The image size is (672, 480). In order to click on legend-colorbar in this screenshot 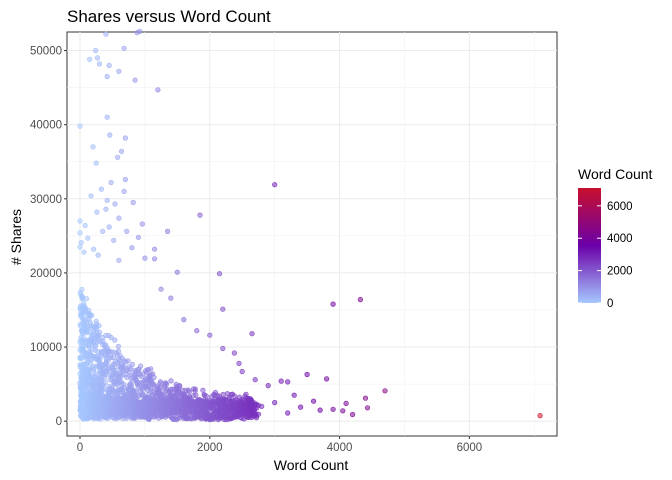, I will do `click(589, 245)`.